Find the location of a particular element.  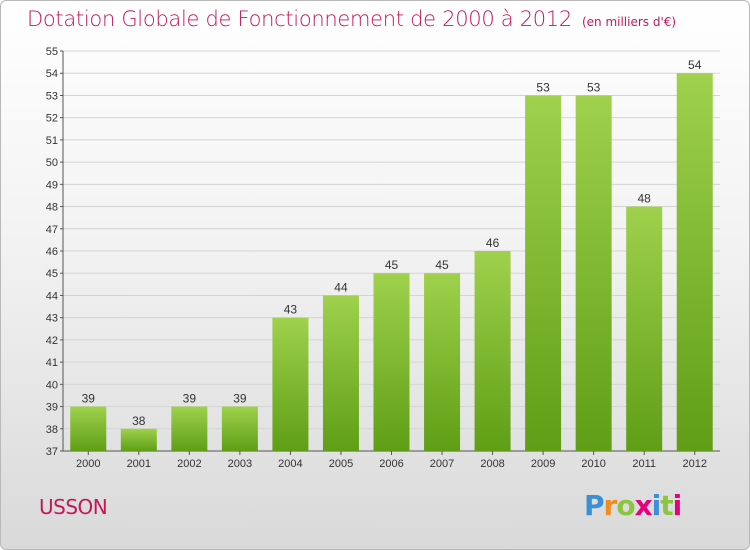

commune-name: USSON is located at coordinates (73, 507).